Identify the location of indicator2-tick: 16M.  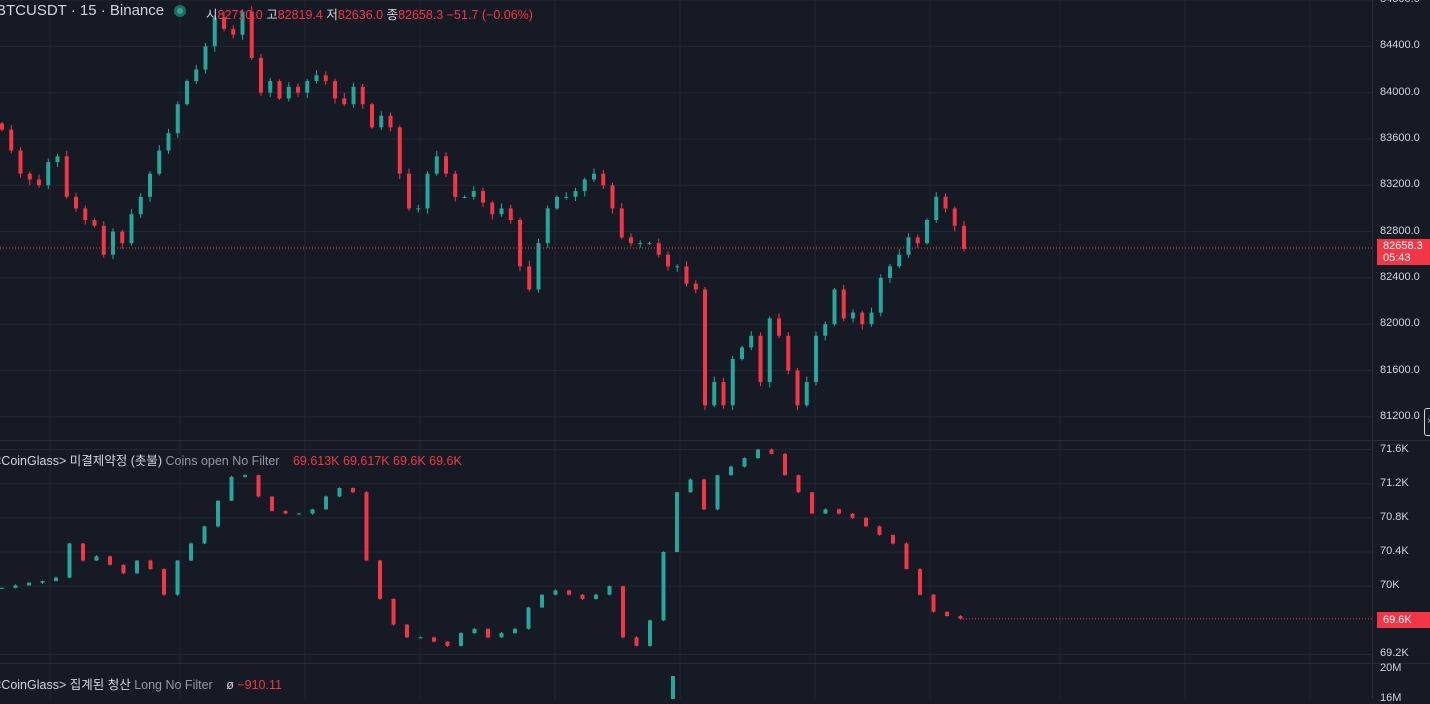
(1391, 698).